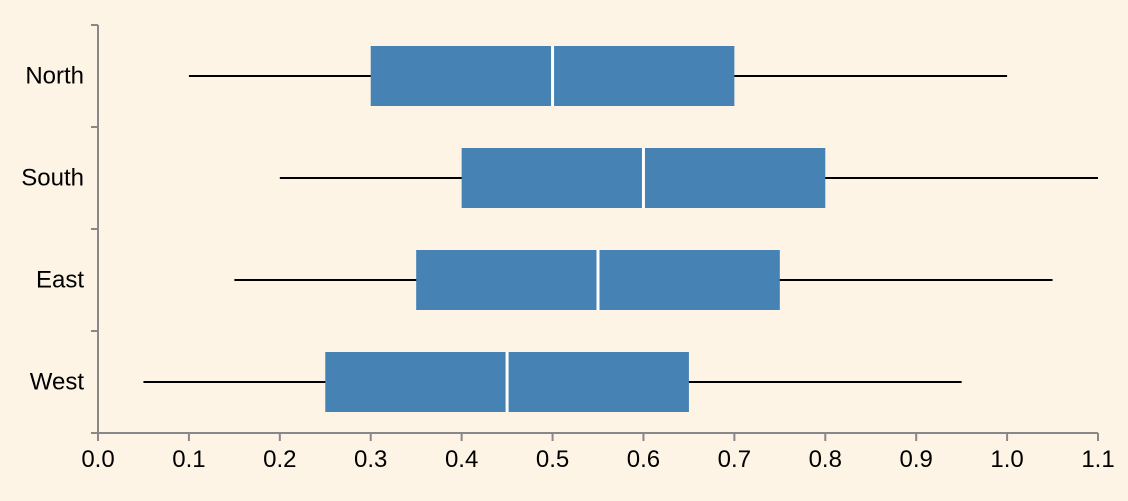  I want to click on x-tick-label: 0.9, so click(915, 459).